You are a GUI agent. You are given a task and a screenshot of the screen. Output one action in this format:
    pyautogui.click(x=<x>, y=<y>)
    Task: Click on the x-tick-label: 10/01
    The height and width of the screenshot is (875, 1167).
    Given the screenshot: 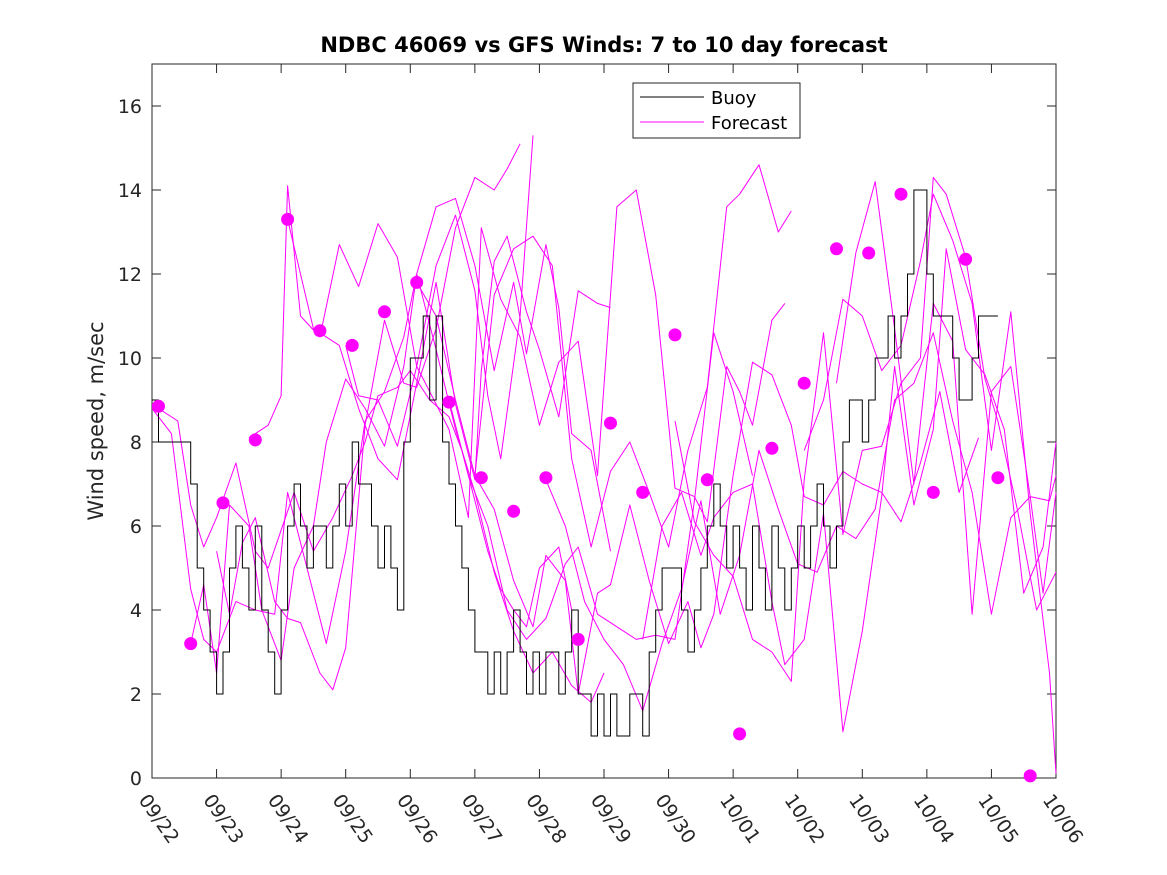 What is the action you would take?
    pyautogui.click(x=739, y=818)
    